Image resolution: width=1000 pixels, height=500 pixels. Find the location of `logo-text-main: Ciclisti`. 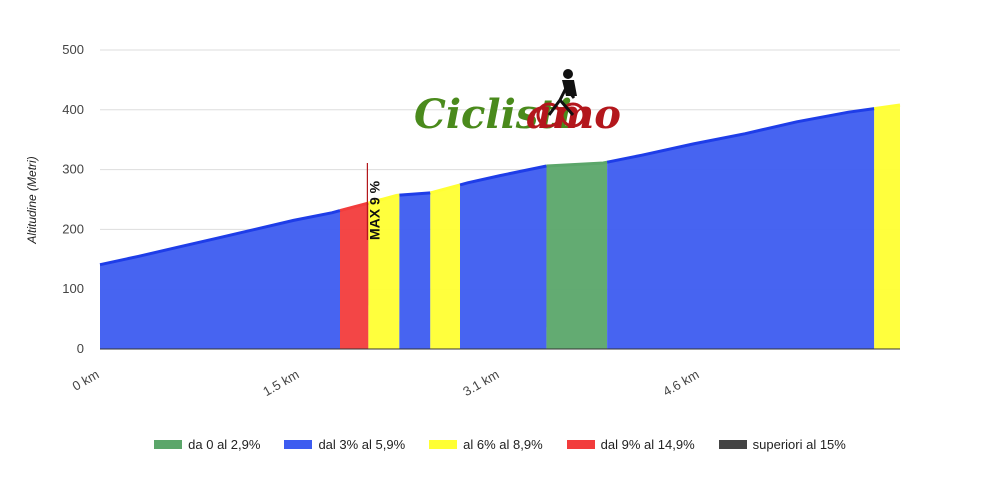

logo-text-main: Ciclisti is located at coordinates (493, 114).